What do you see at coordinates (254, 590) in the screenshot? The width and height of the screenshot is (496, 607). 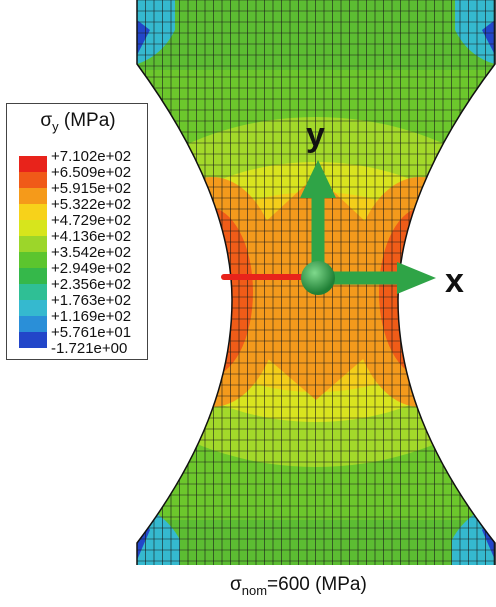 I see `caption-subscript: nom` at bounding box center [254, 590].